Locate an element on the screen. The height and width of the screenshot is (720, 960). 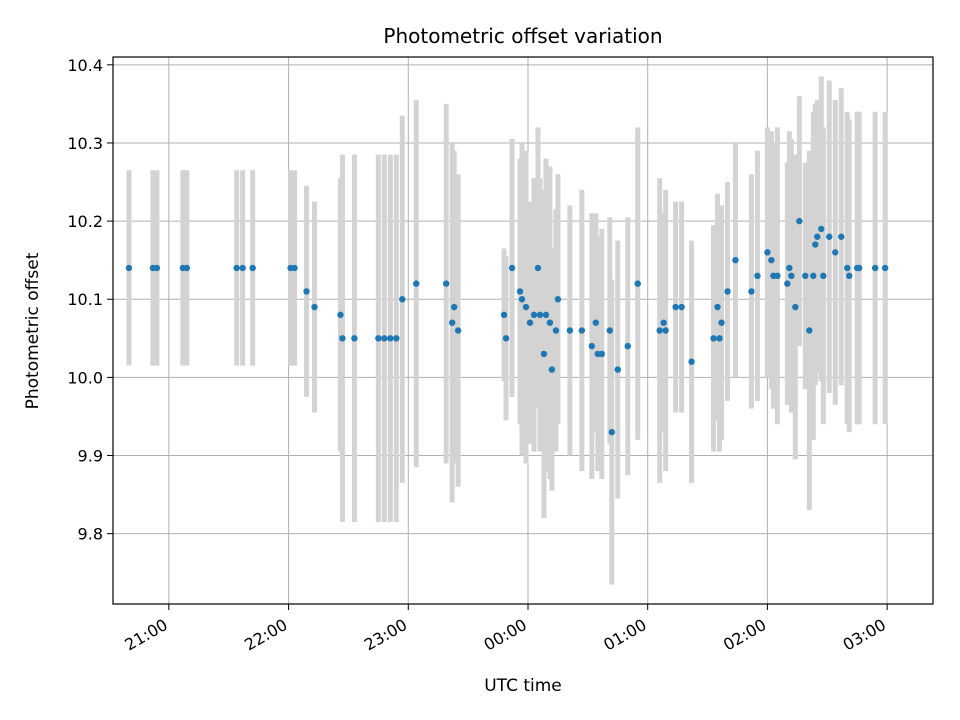
y-axis-ticks: 9.8 9.9 10.0 10.1 10.2 10.3 10.4 is located at coordinates (90, 300).